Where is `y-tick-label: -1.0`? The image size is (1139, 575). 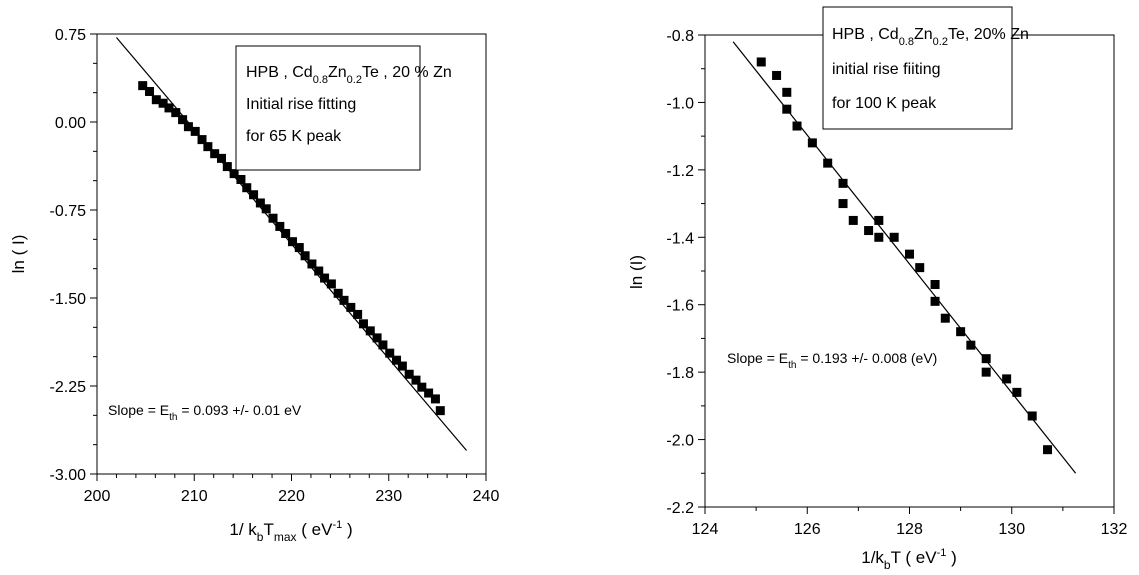 y-tick-label: -1.0 is located at coordinates (680, 103).